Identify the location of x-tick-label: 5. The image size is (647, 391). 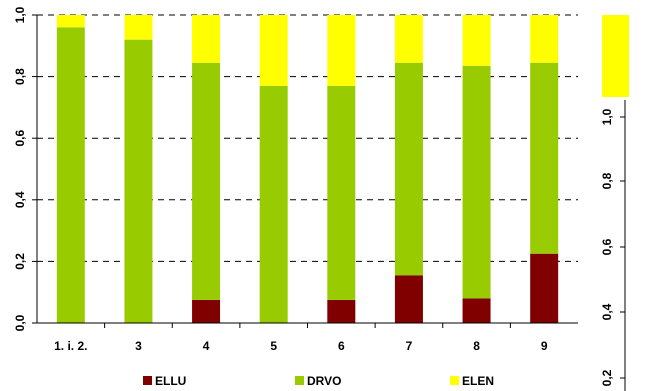
(273, 346).